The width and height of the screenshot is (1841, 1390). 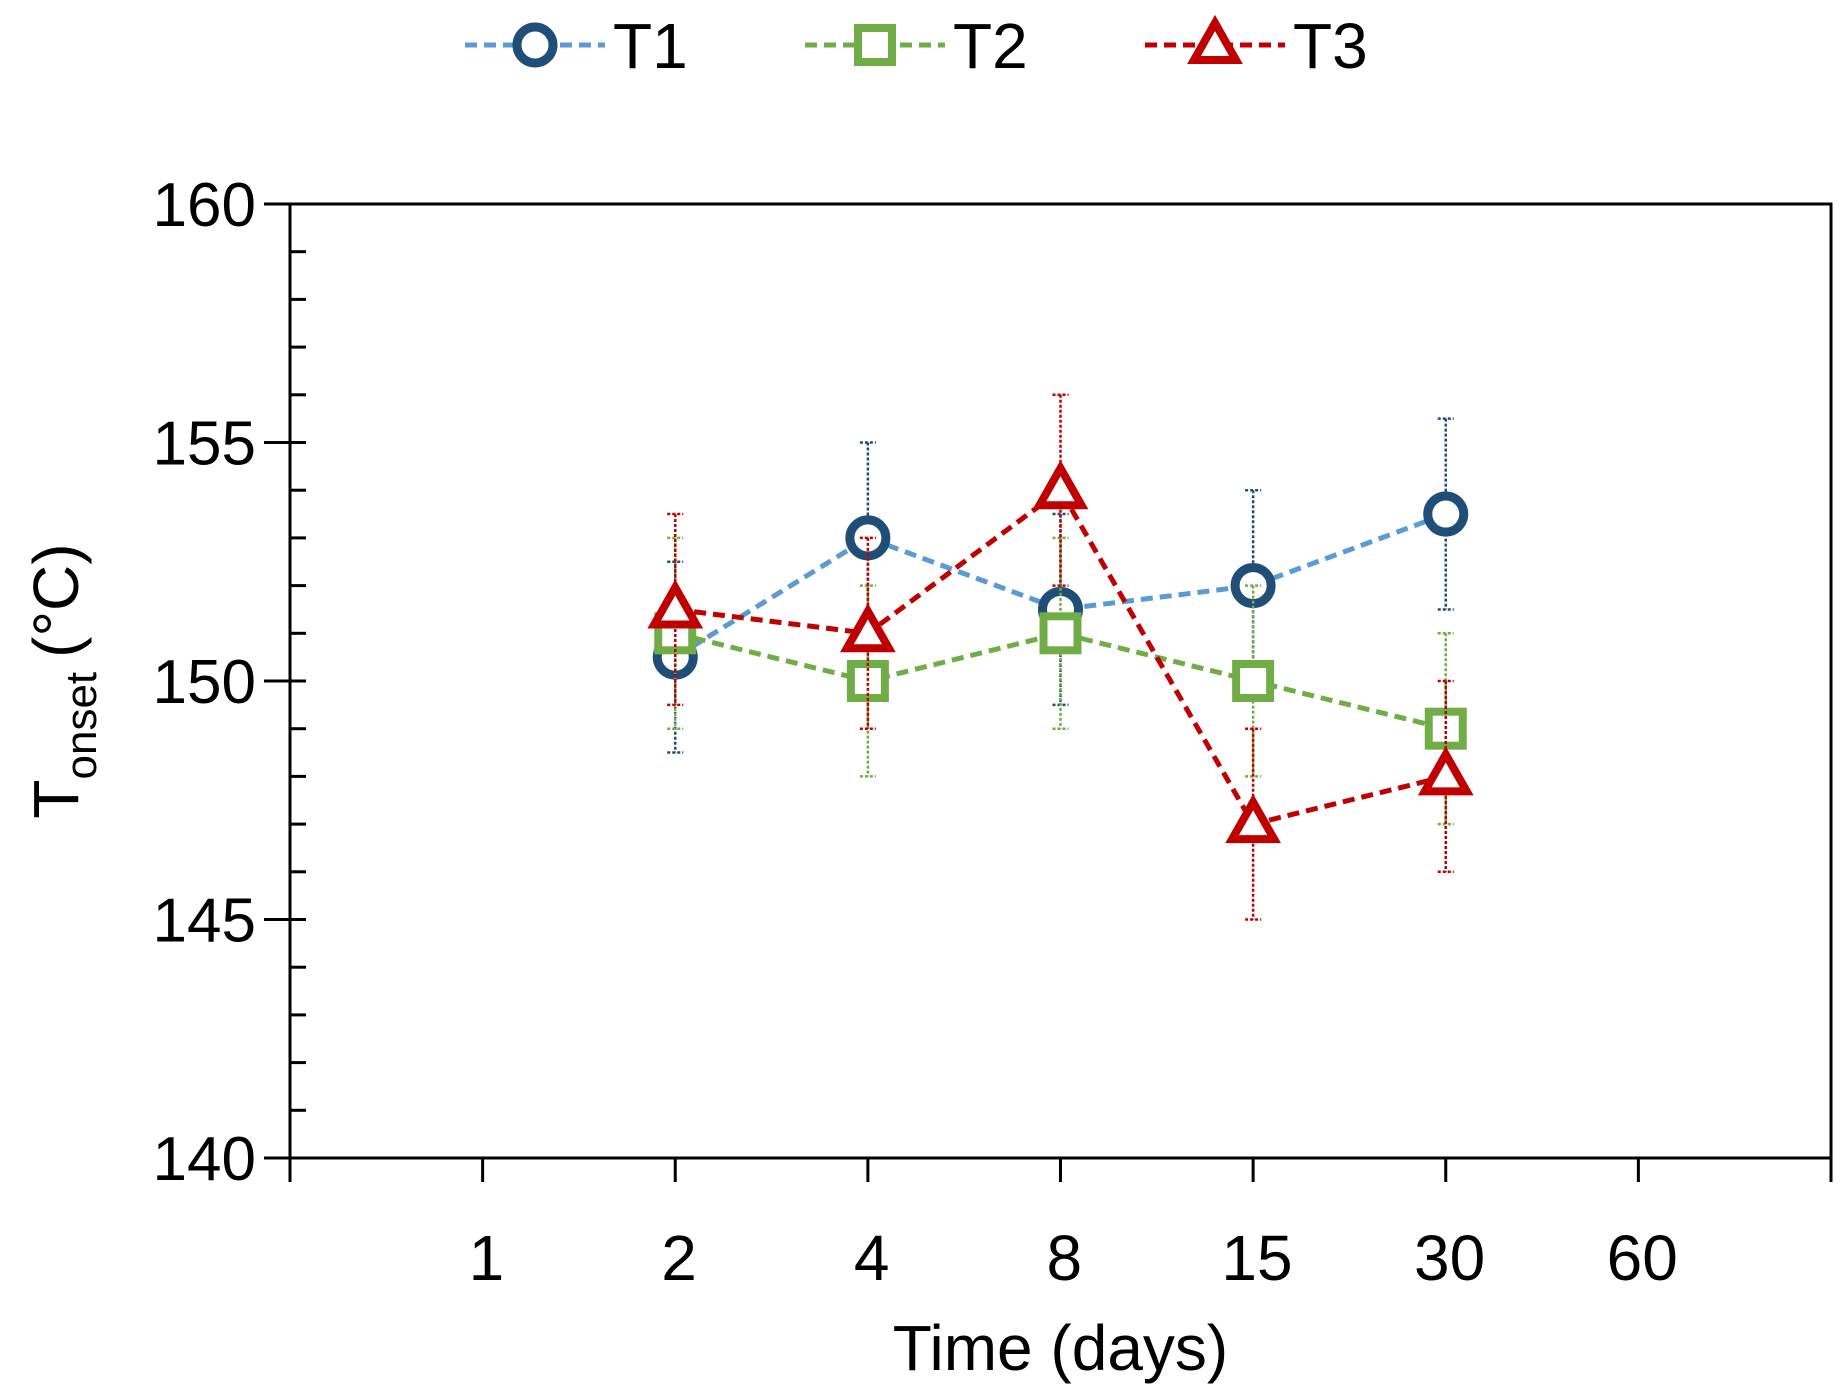 I want to click on series-t1-marker, so click(x=1446, y=514).